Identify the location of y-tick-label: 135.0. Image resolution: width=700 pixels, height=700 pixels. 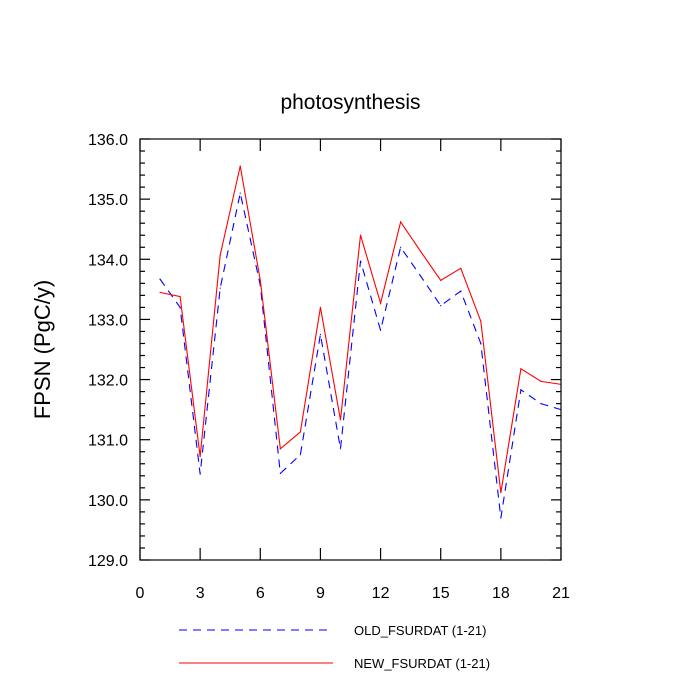
(108, 200).